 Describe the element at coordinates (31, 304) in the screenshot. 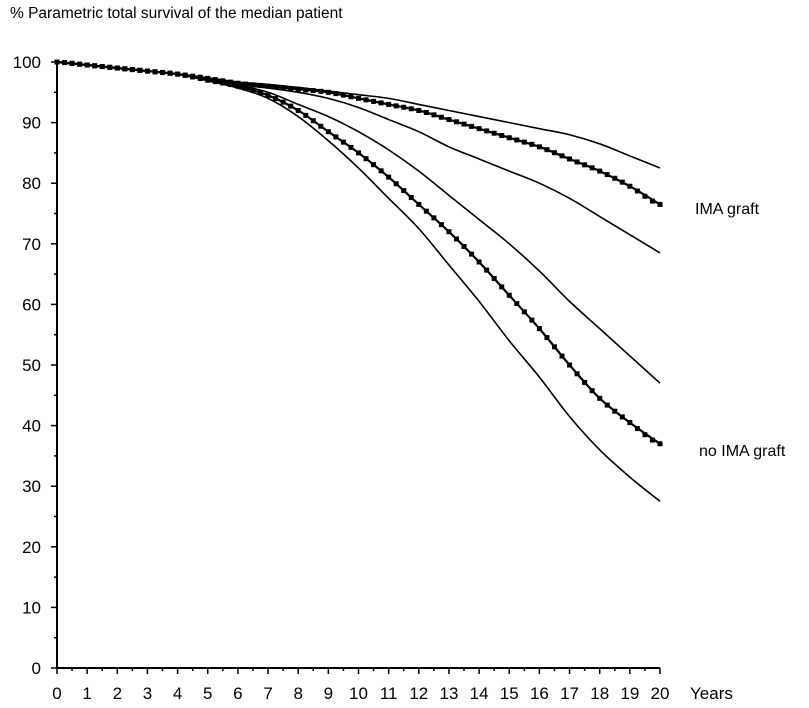

I see `y-tick-label: 60` at that location.